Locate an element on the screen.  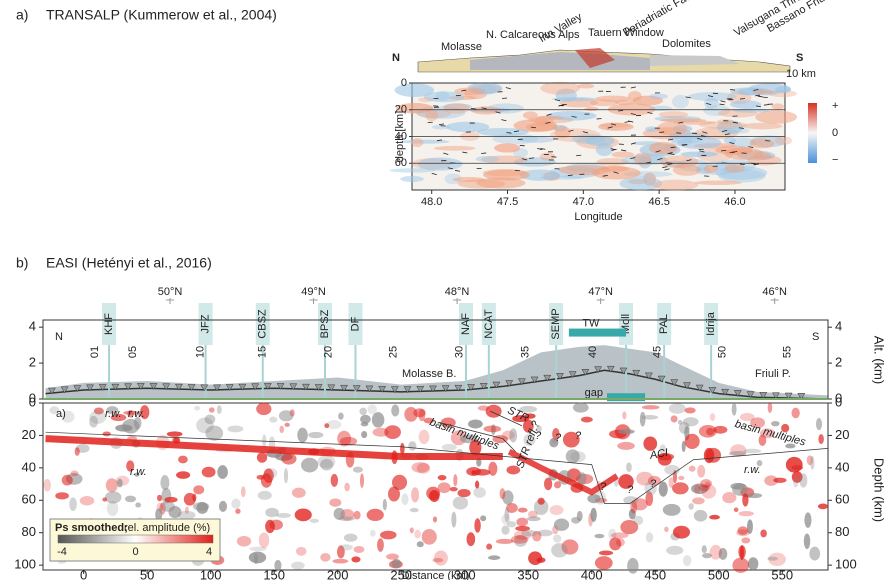
range-bar is located at coordinates (626, 397).